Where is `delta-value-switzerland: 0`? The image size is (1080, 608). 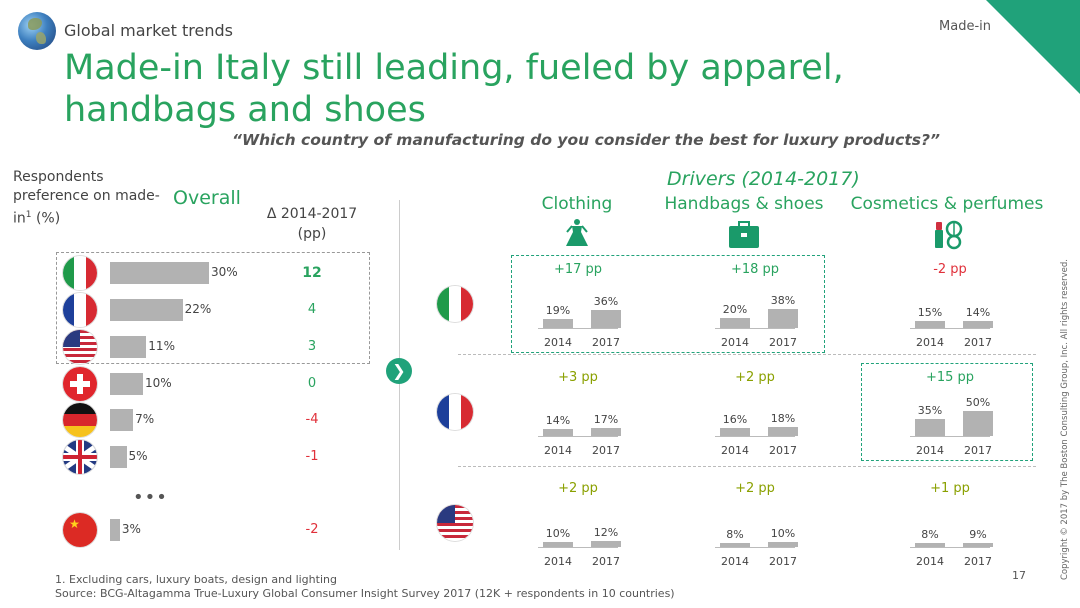
delta-value-switzerland: 0 is located at coordinates (312, 383).